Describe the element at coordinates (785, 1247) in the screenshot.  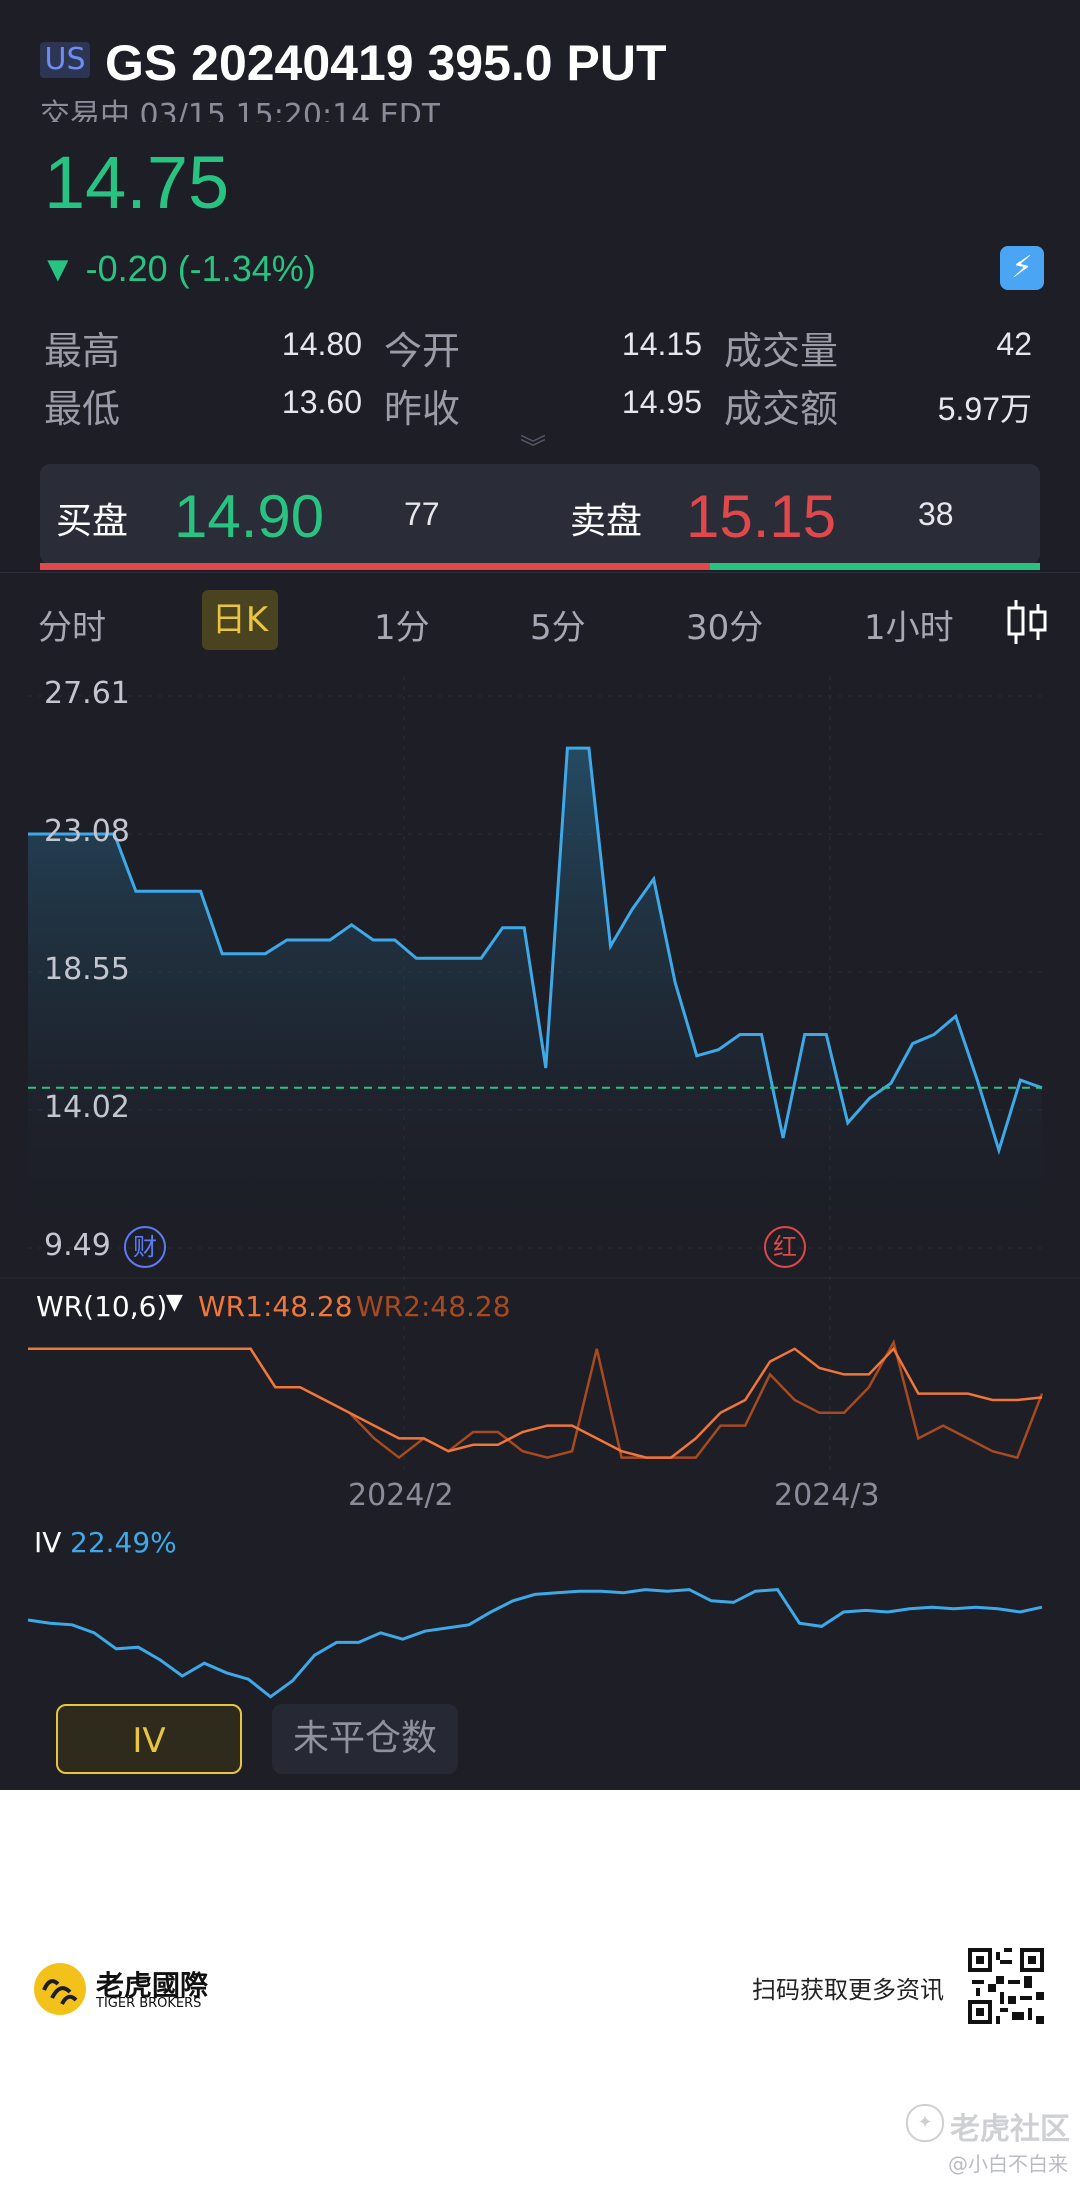
I see `dividend-marker: 红` at that location.